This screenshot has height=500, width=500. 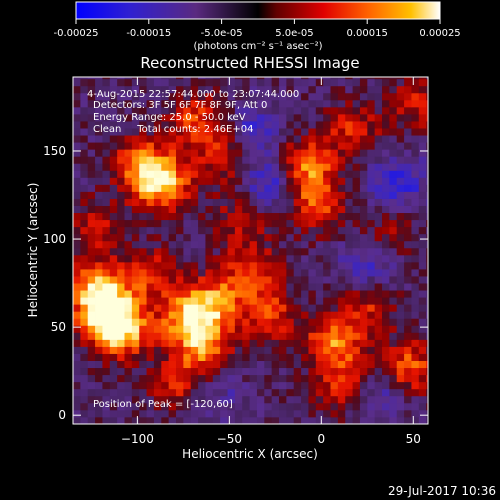 I want to click on colorbar-tick-label: -0.00015, so click(x=148, y=33).